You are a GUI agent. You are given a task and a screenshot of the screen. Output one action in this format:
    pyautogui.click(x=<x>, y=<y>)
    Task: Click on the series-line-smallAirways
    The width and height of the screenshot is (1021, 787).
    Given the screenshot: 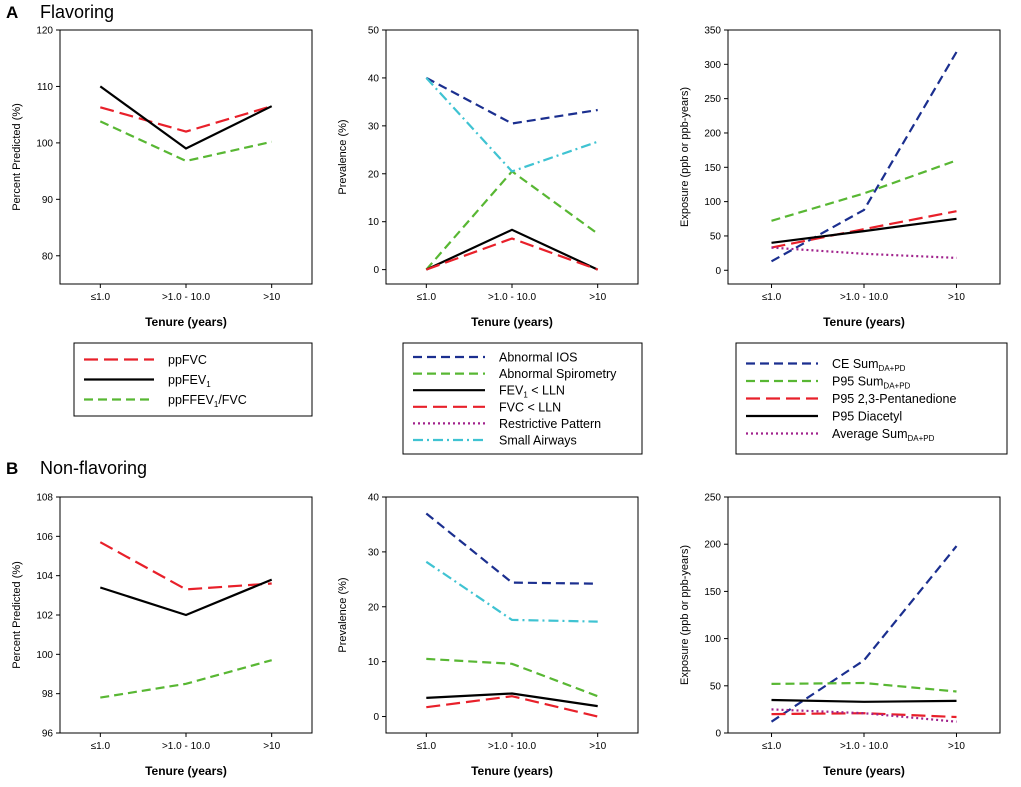 What is the action you would take?
    pyautogui.click(x=512, y=125)
    